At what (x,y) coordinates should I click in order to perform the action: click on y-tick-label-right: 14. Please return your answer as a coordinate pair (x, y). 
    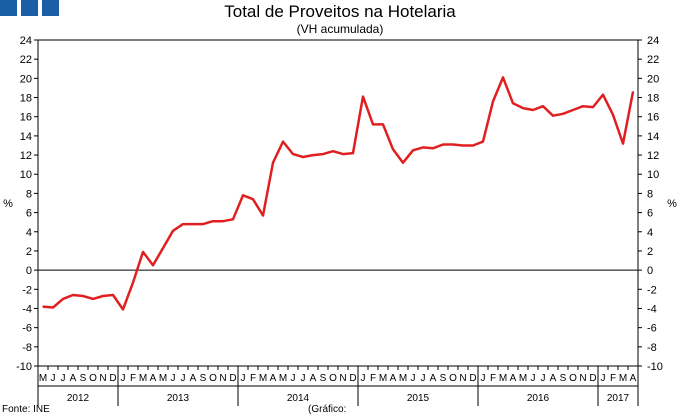
    Looking at the image, I should click on (653, 137).